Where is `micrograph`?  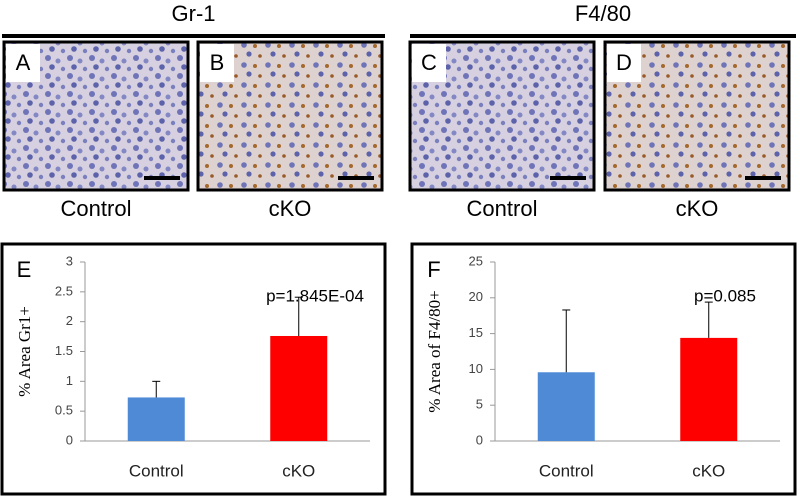
micrograph is located at coordinates (290, 116).